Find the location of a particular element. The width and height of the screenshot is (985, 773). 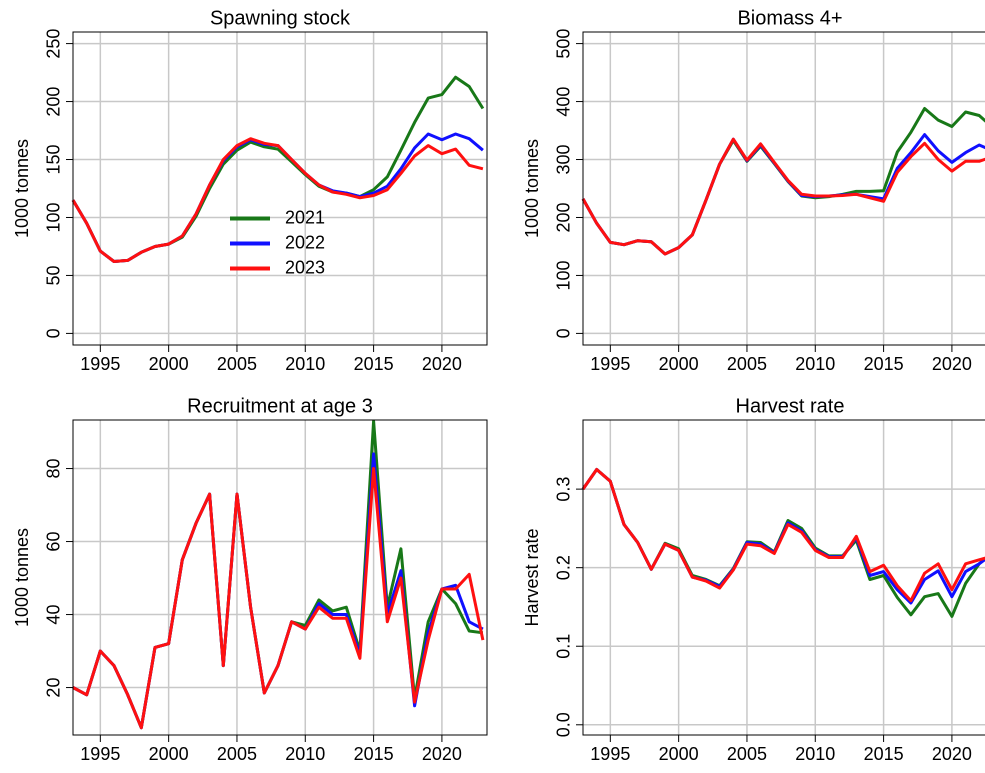

panel-title: Recruitment at age 3 is located at coordinates (280, 406).